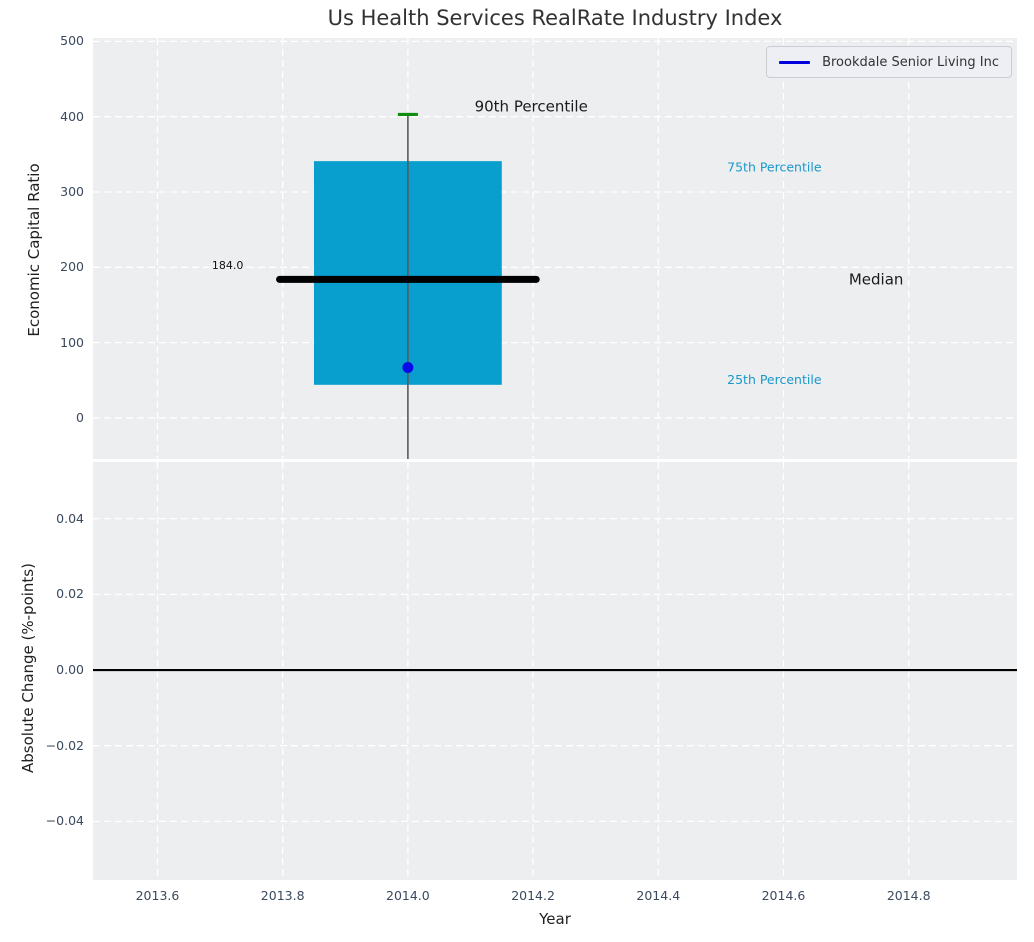  What do you see at coordinates (783, 895) in the screenshot?
I see `x-tick-label: 2014.6` at bounding box center [783, 895].